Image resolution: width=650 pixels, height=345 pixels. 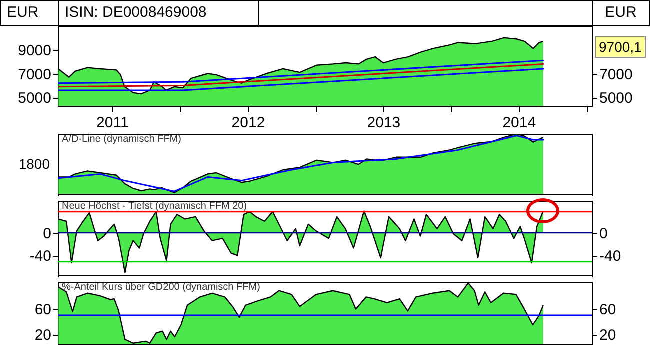 I want to click on y2-tick-label: 60, so click(x=608, y=310).